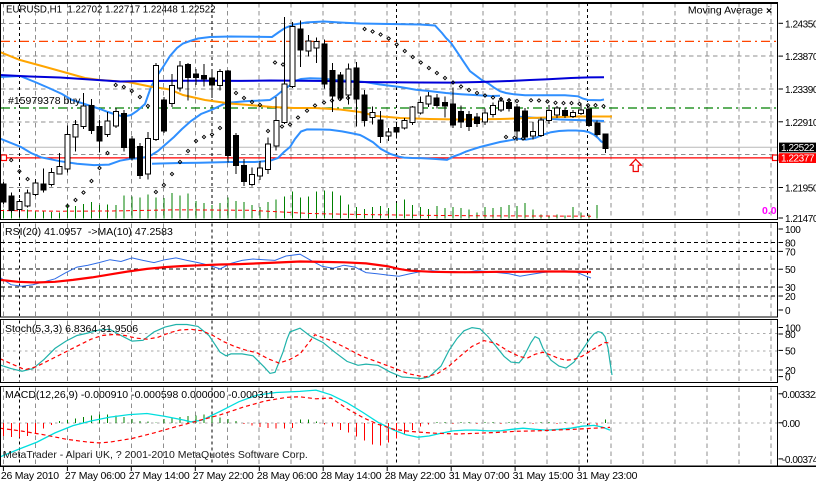 The height and width of the screenshot is (483, 816). I want to click on svg-text: Moving Average, so click(725, 11).